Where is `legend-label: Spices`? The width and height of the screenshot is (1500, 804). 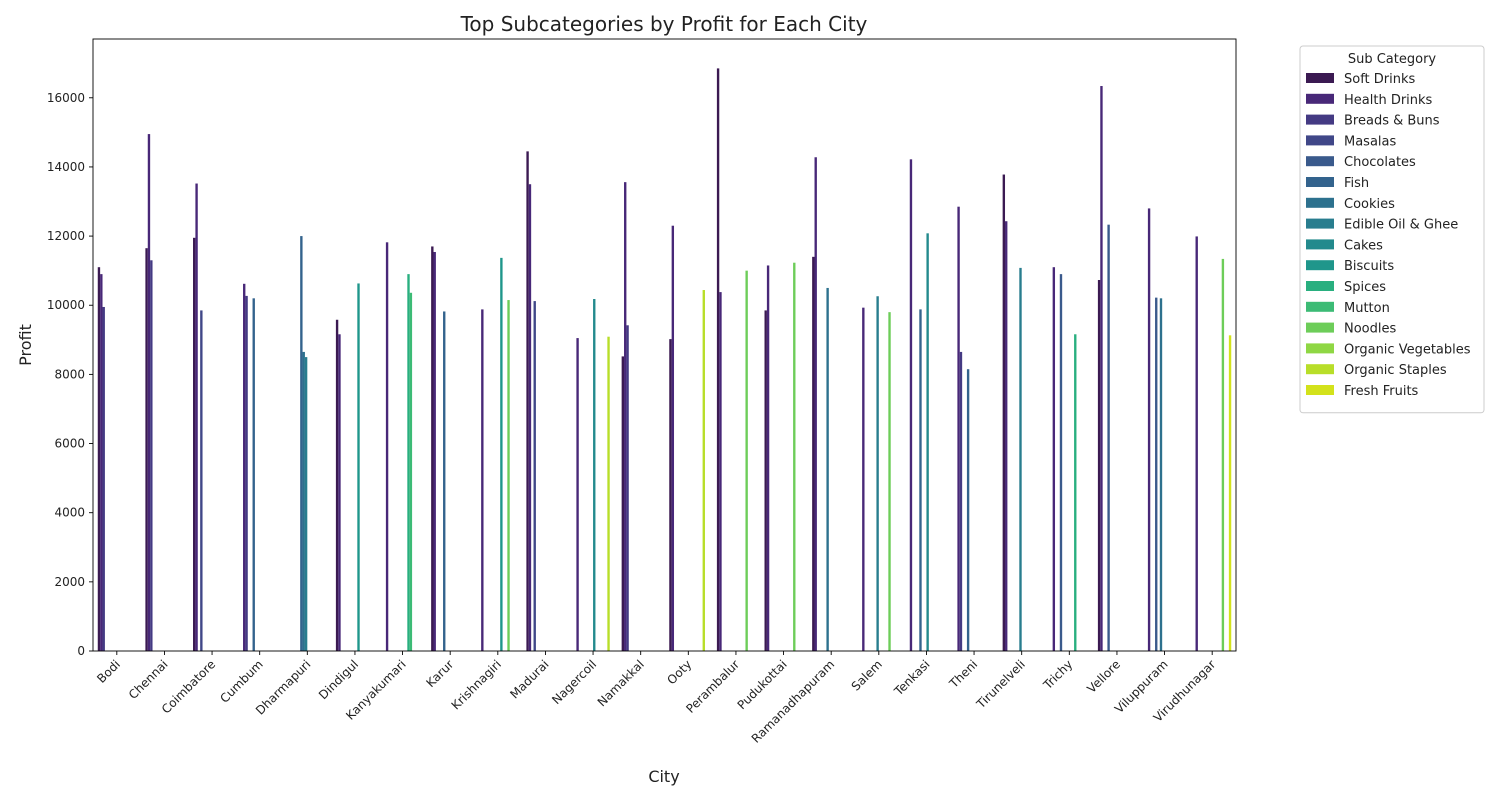 legend-label: Spices is located at coordinates (1365, 287).